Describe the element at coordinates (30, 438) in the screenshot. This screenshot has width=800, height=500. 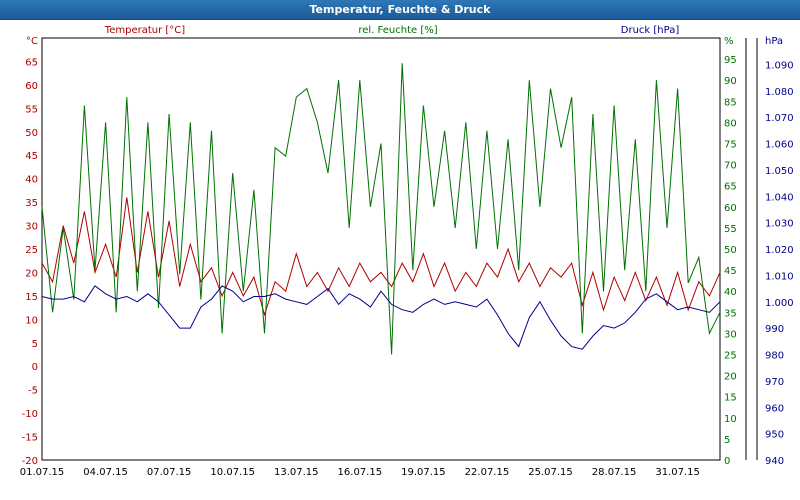
I see `temperature-tick-label: -15` at that location.